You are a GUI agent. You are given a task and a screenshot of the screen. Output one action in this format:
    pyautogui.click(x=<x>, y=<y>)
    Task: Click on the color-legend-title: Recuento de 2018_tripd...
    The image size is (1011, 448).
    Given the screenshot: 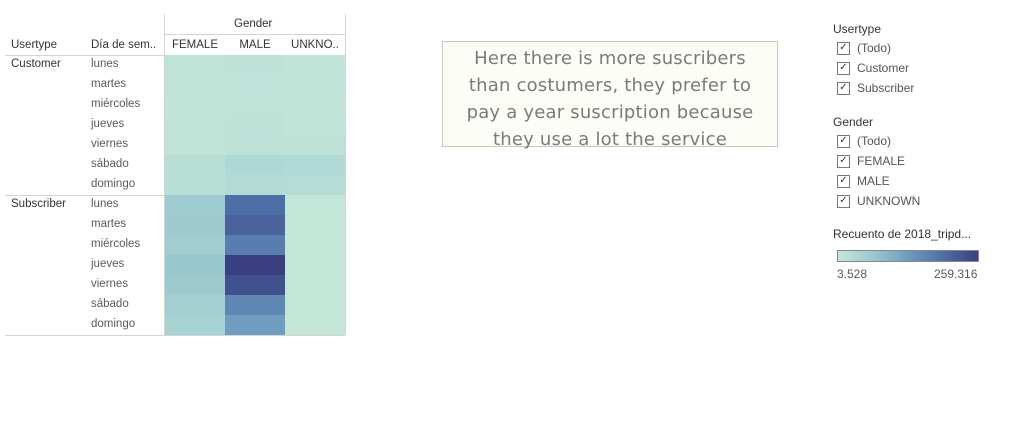 What is the action you would take?
    pyautogui.click(x=902, y=234)
    